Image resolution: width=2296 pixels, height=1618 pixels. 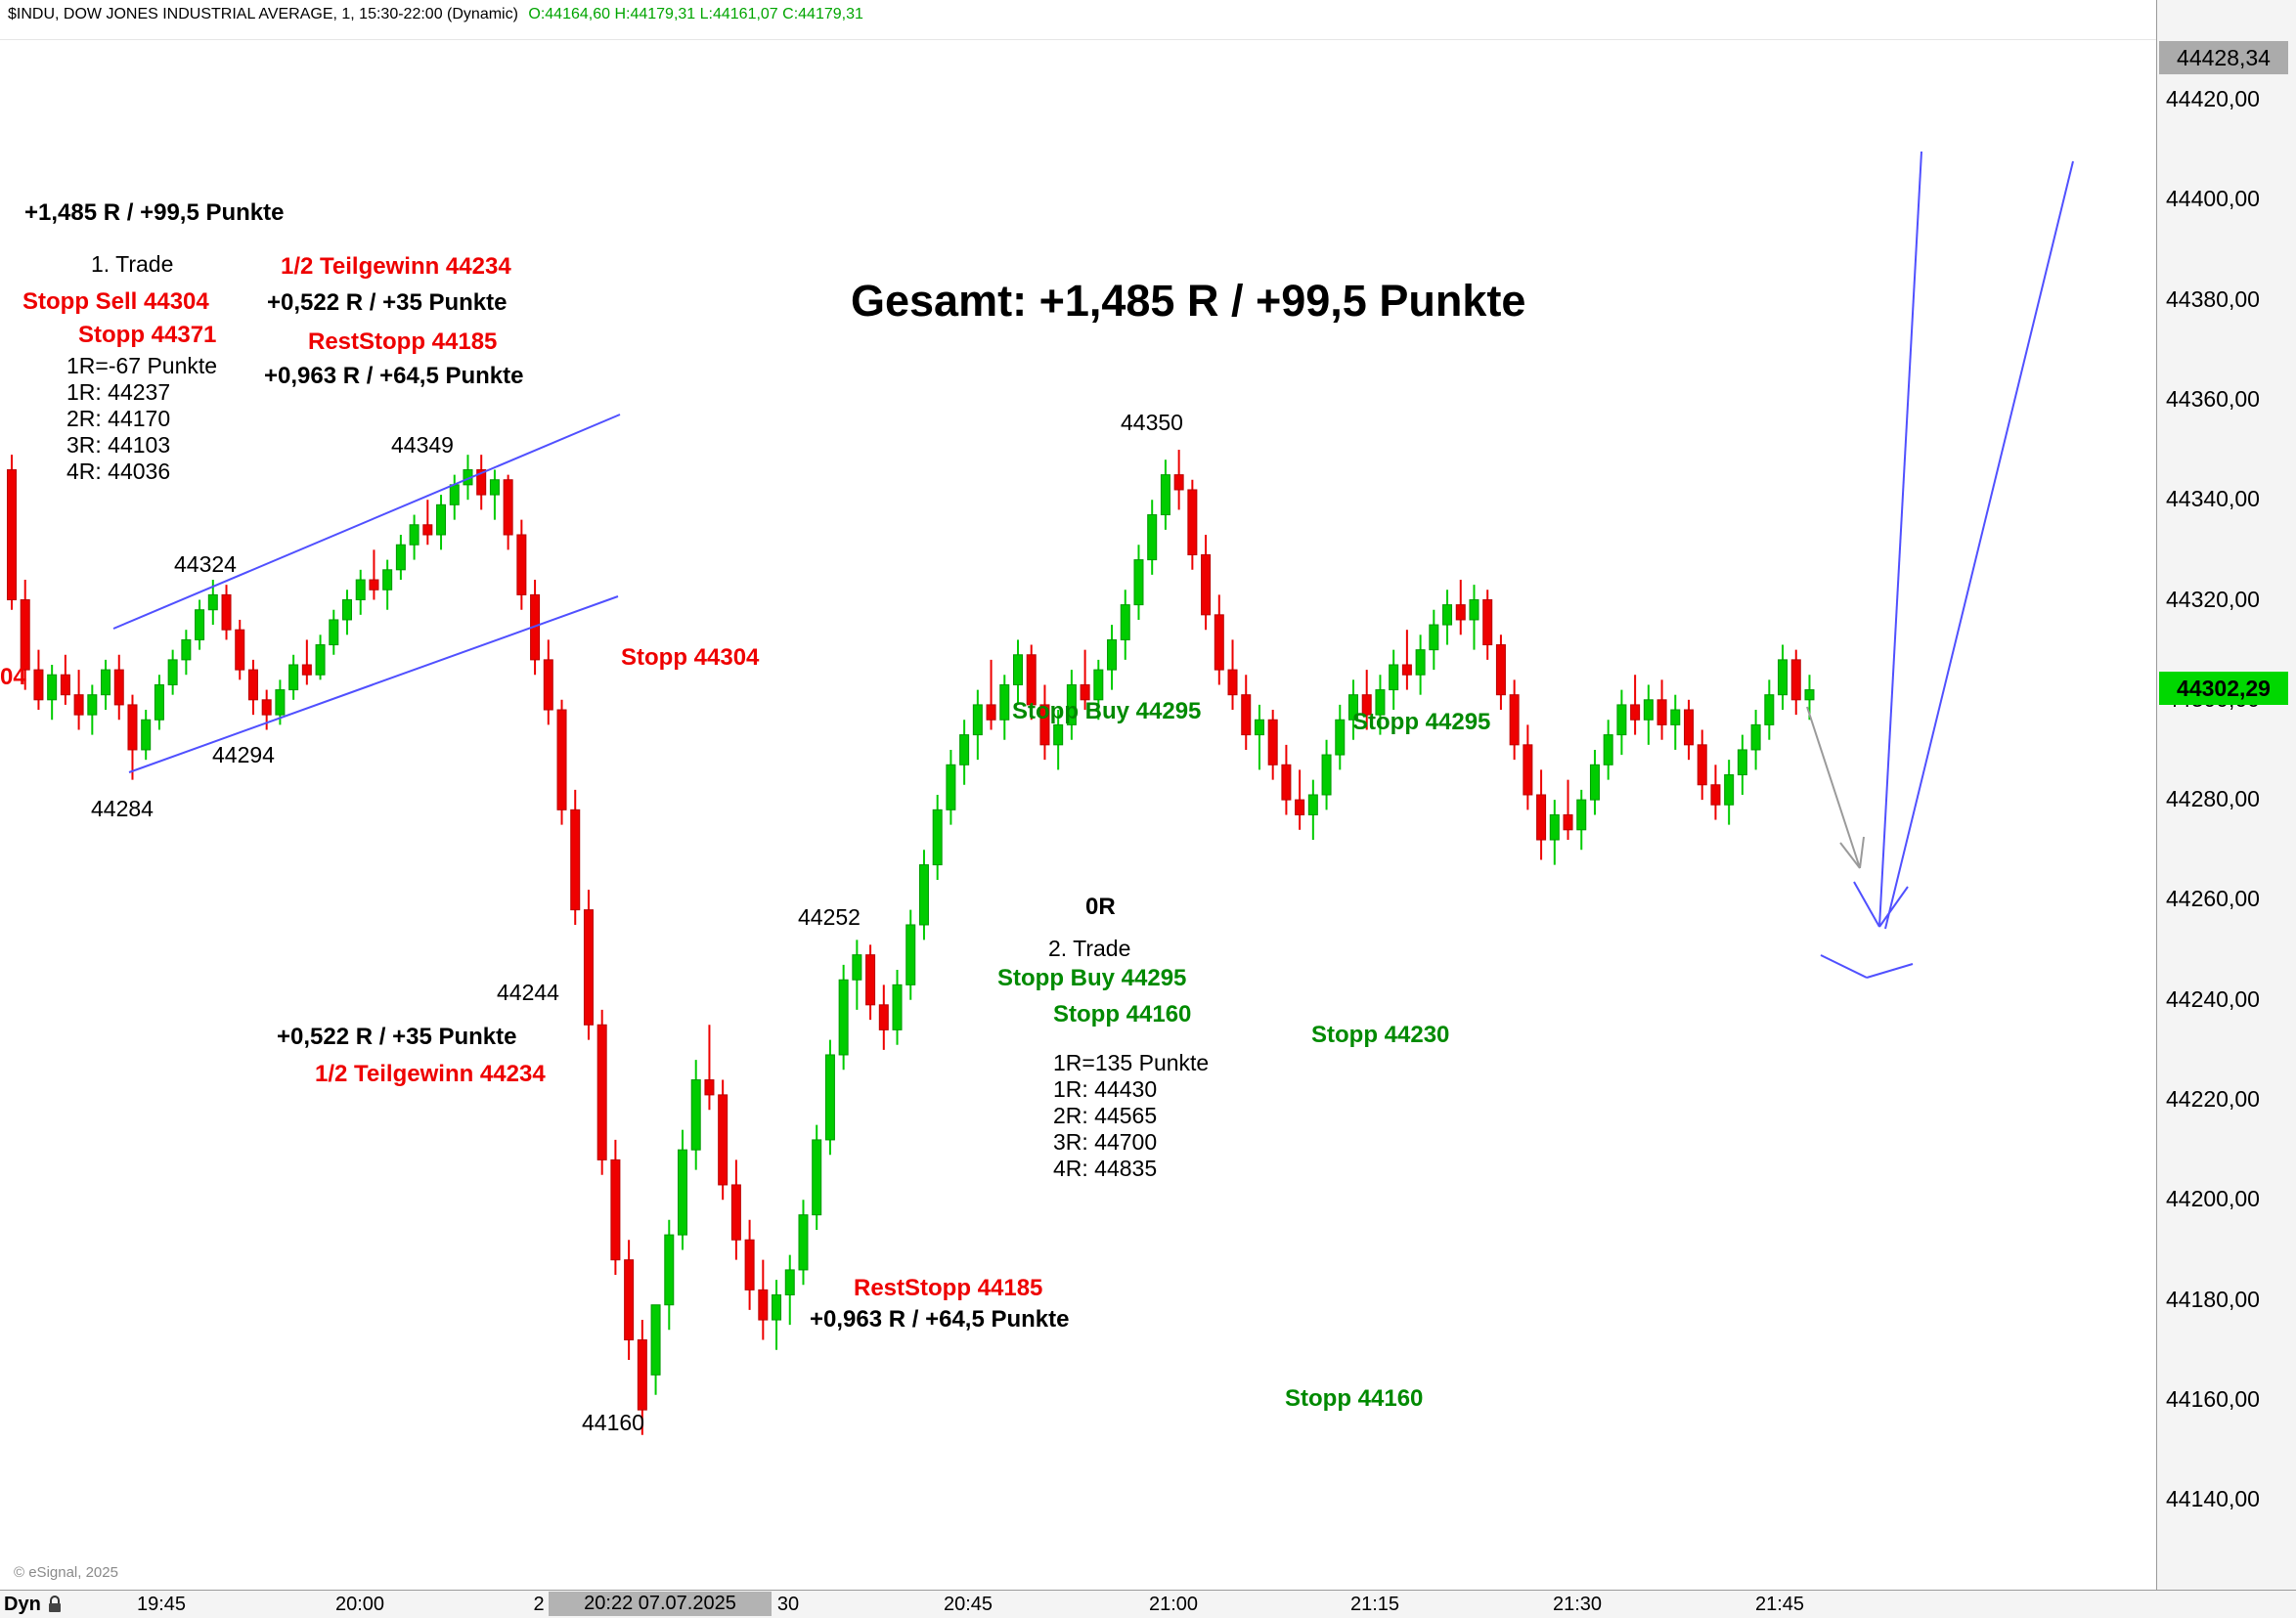 I want to click on price-axis-label: 44420,00, so click(x=2213, y=98).